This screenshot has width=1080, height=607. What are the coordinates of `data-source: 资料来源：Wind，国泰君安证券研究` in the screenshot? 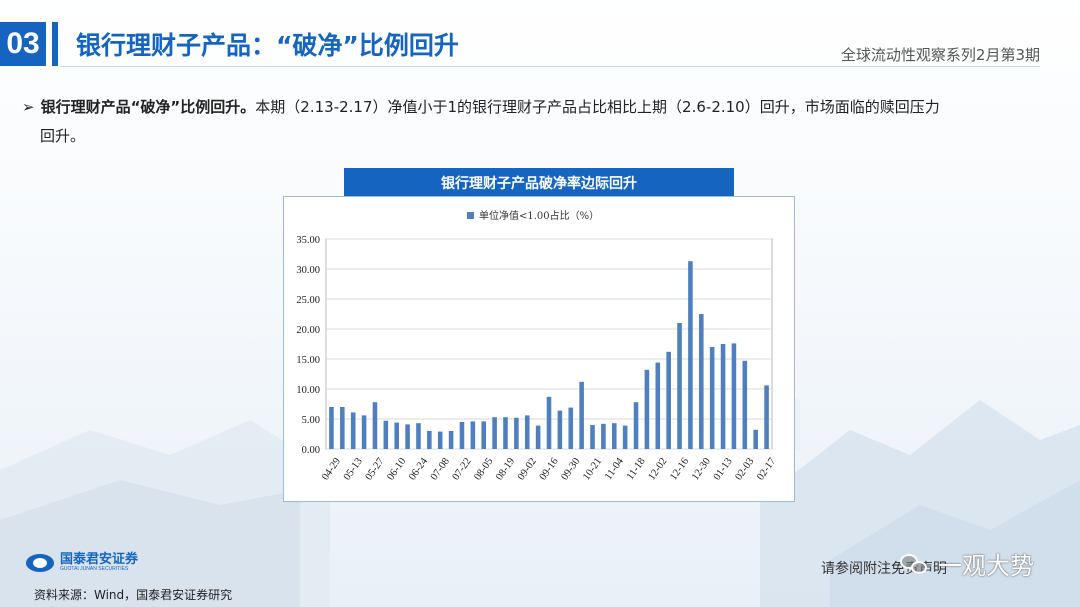 It's located at (133, 595).